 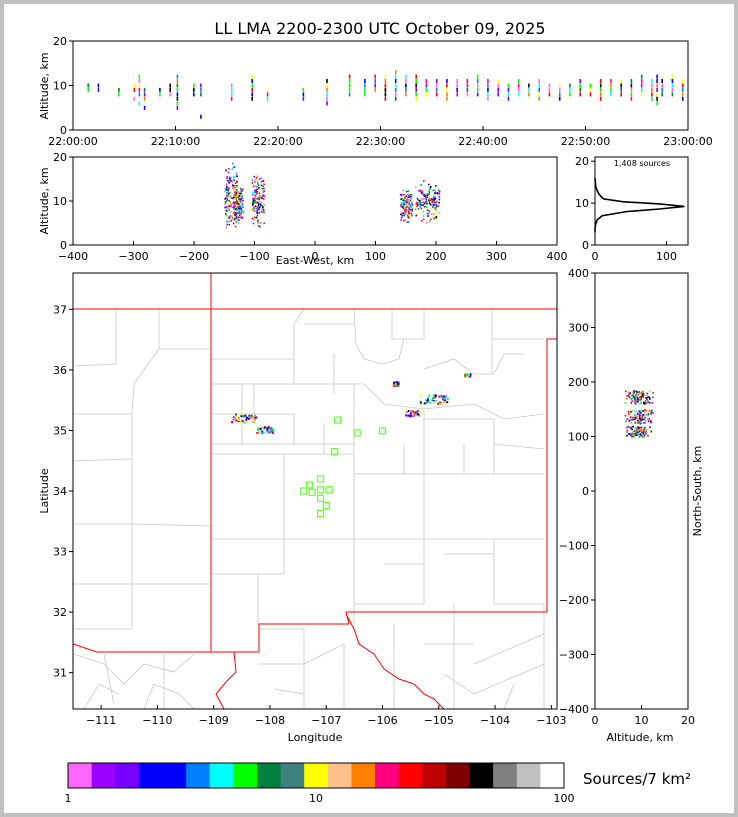 What do you see at coordinates (641, 201) in the screenshot?
I see `altitude-histogram-axes` at bounding box center [641, 201].